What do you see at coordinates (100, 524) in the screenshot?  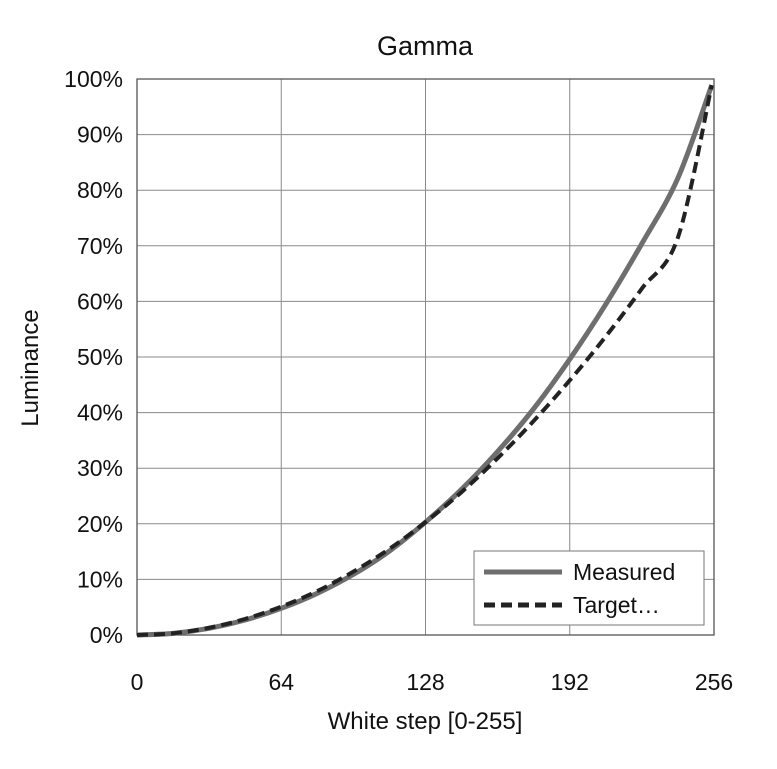 I see `y-tick-label: 20%` at bounding box center [100, 524].